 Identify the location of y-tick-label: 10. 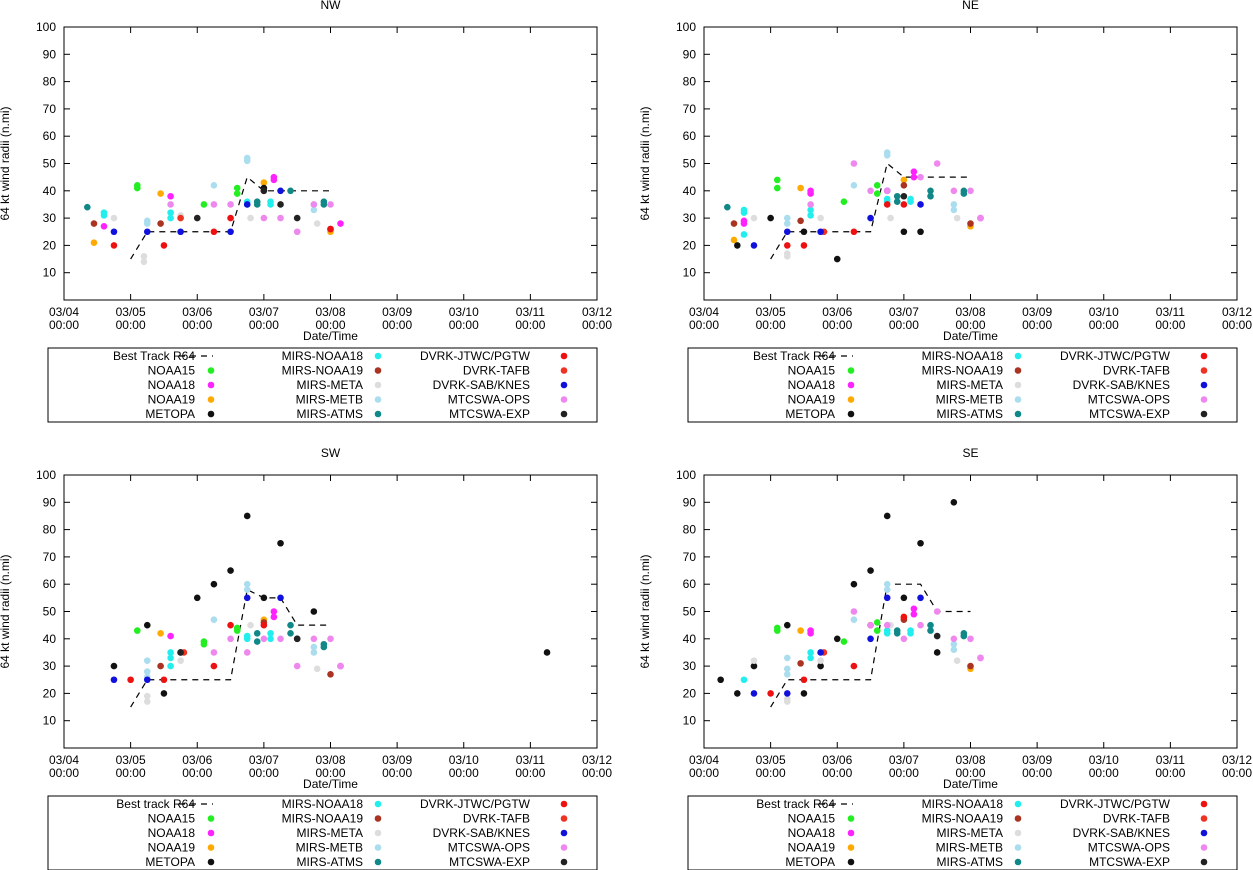
(50, 721).